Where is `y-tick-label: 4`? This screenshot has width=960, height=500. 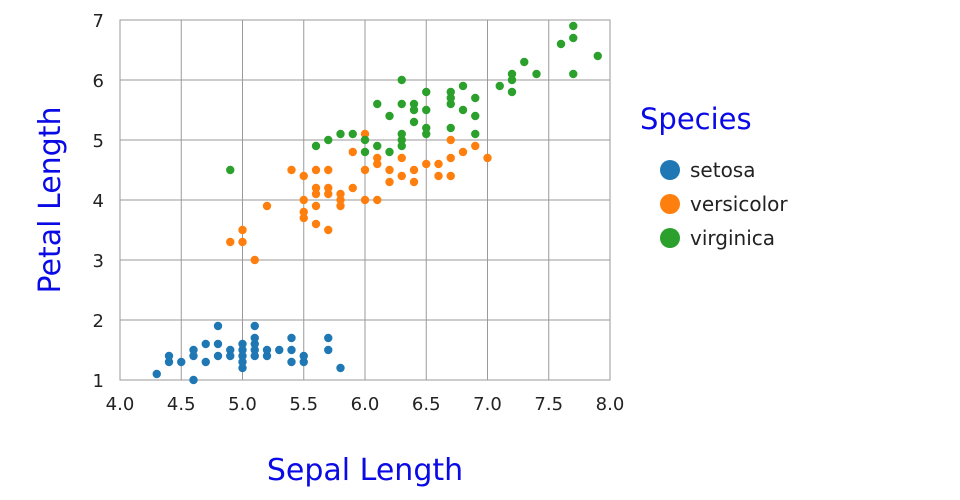
y-tick-label: 4 is located at coordinates (98, 201).